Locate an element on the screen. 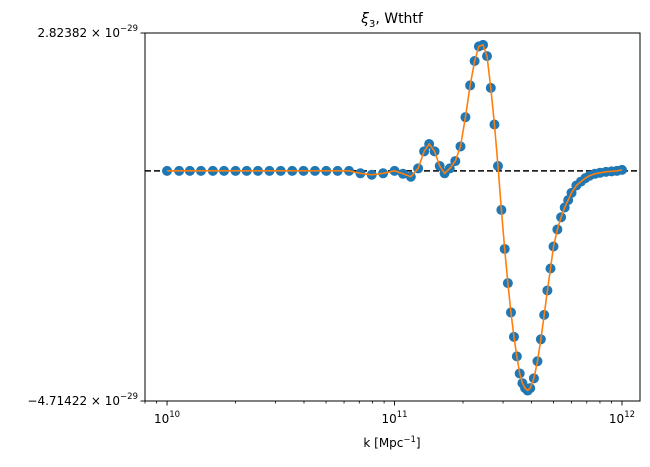 The width and height of the screenshot is (650, 467). y-tick-label: 2.82382 × 10⁻²⁹ is located at coordinates (87, 32).